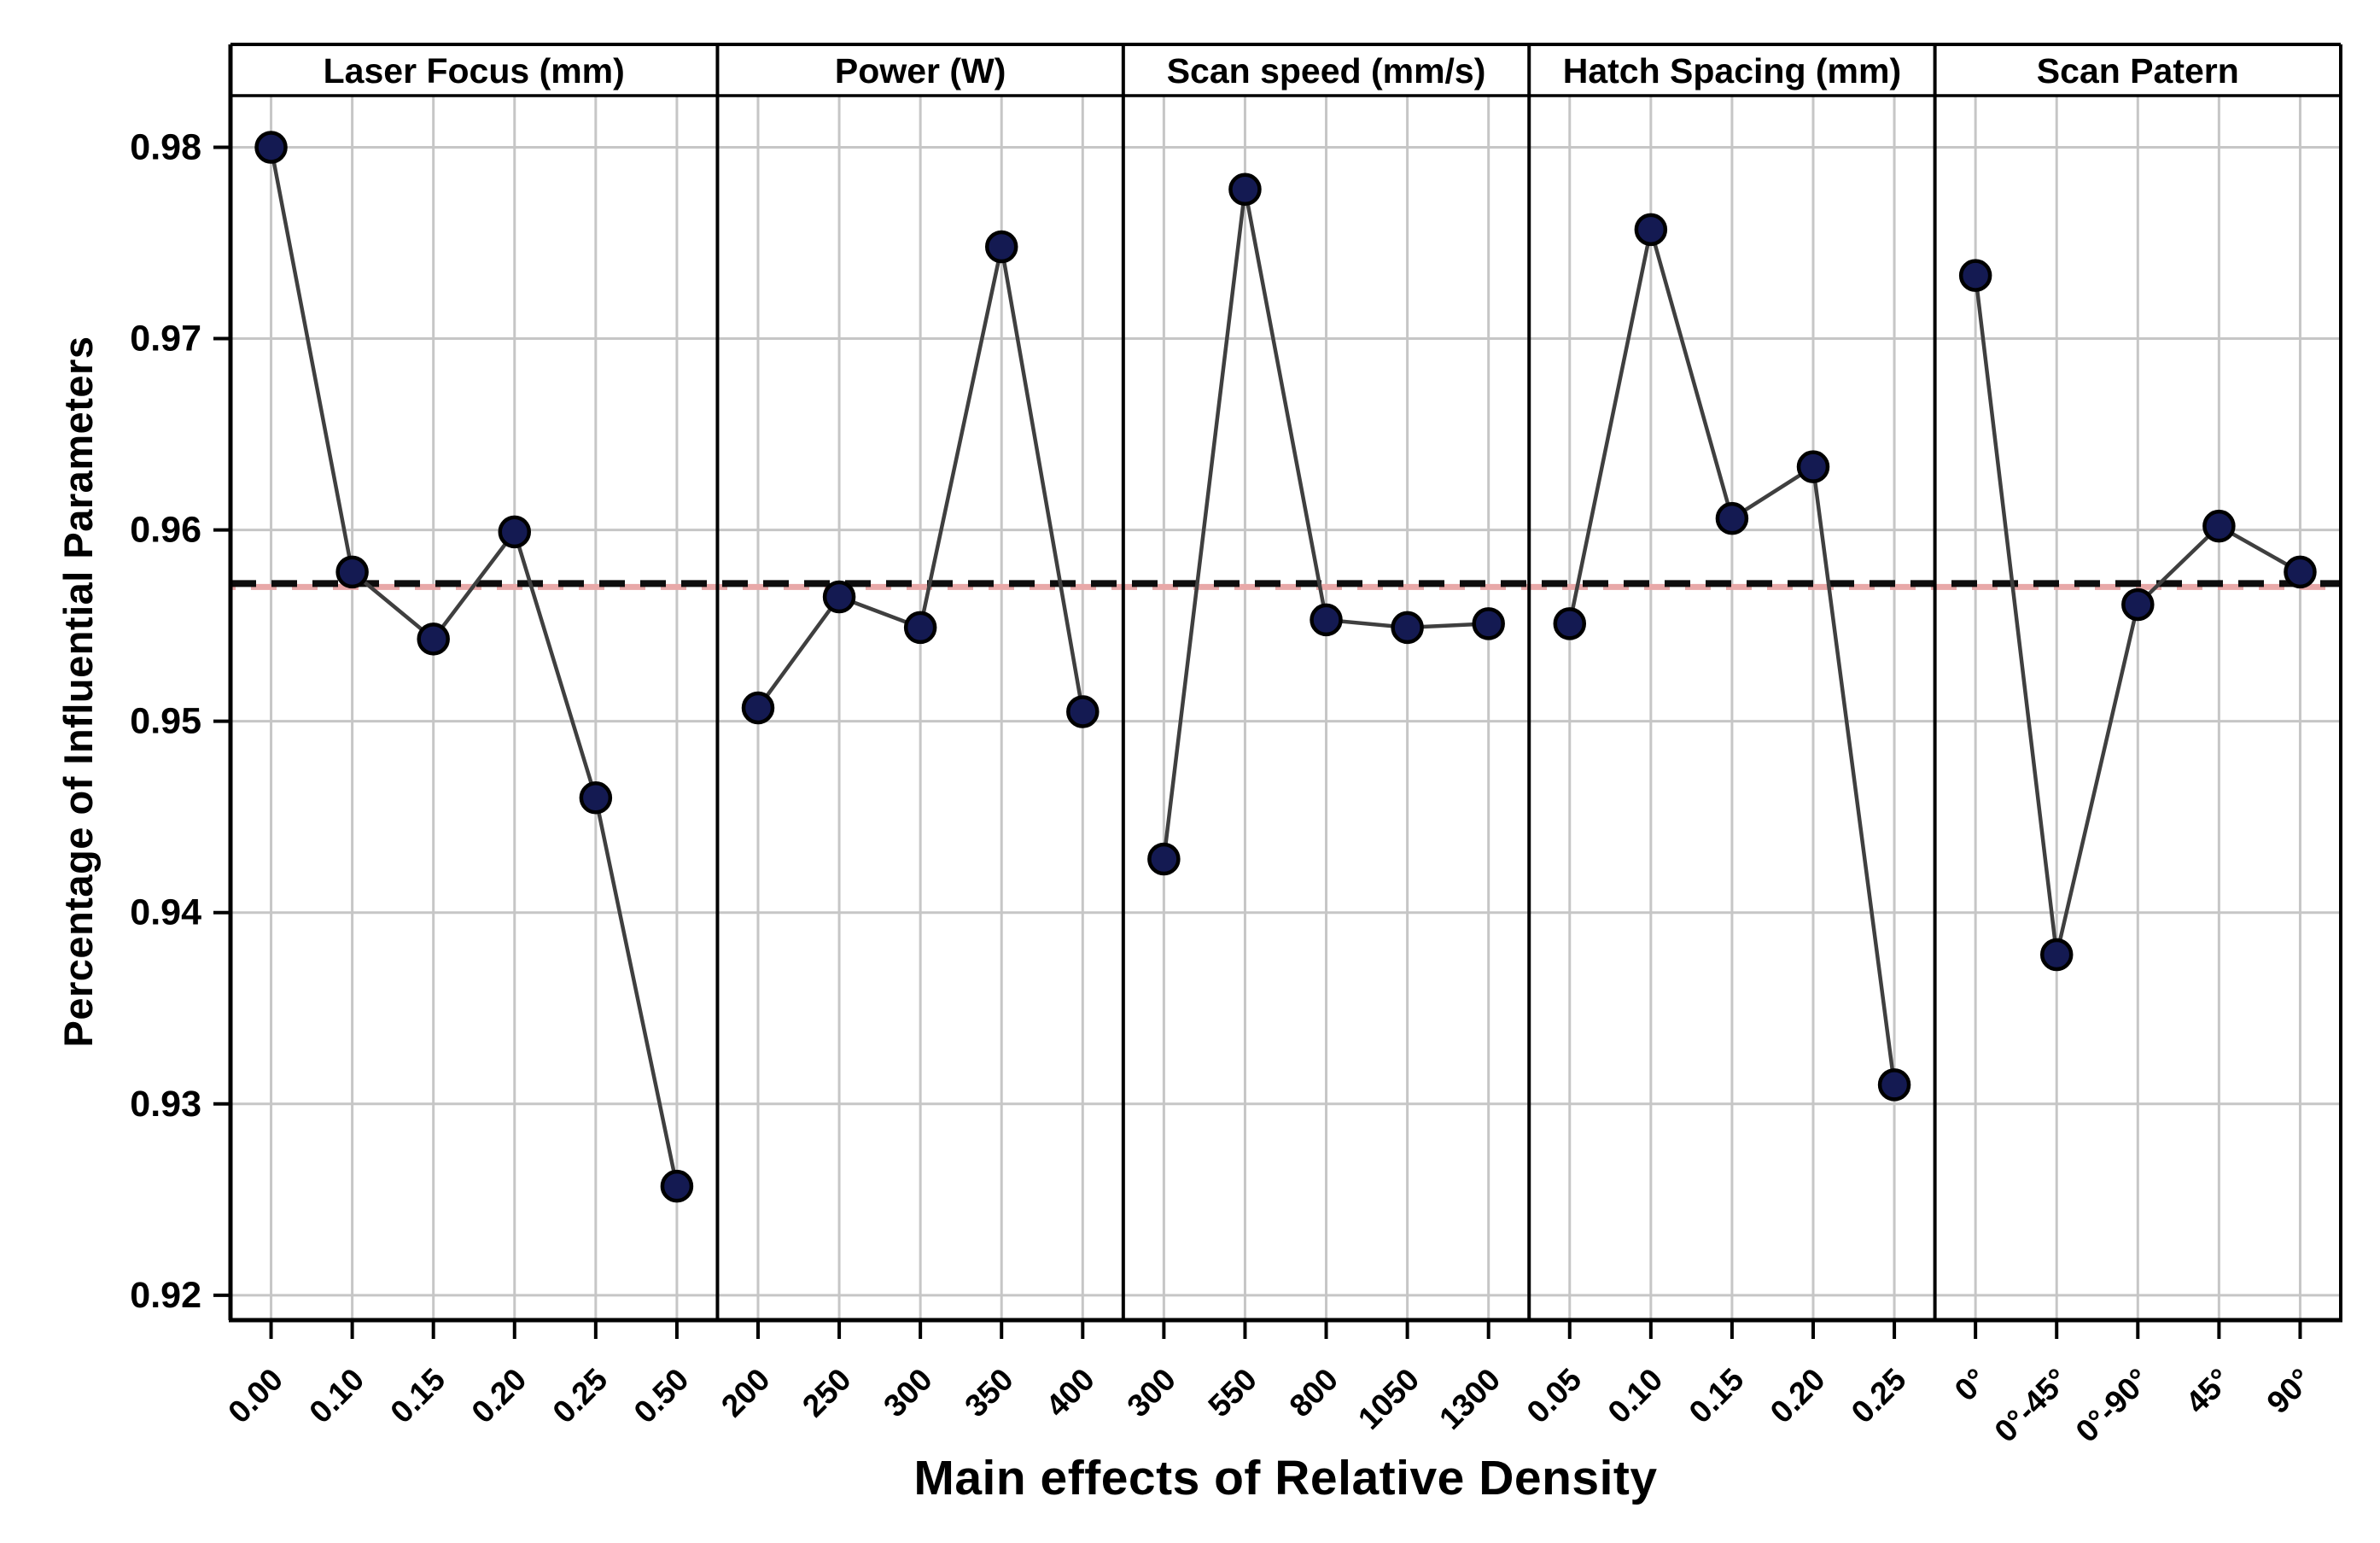 The width and height of the screenshot is (2380, 1543). What do you see at coordinates (1314, 1393) in the screenshot?
I see `x-tick-label: 800` at bounding box center [1314, 1393].